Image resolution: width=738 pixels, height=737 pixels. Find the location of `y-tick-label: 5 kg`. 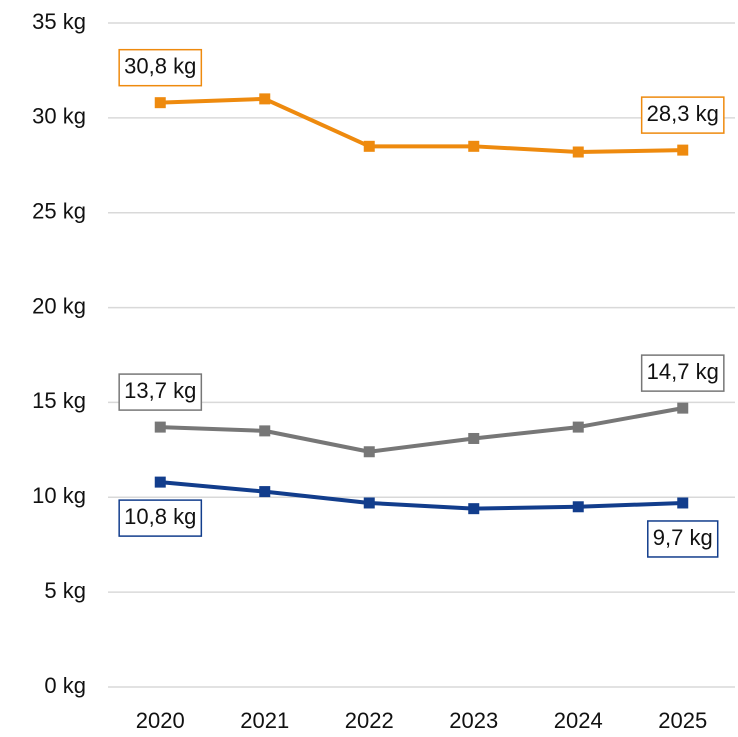

y-tick-label: 5 kg is located at coordinates (65, 590).